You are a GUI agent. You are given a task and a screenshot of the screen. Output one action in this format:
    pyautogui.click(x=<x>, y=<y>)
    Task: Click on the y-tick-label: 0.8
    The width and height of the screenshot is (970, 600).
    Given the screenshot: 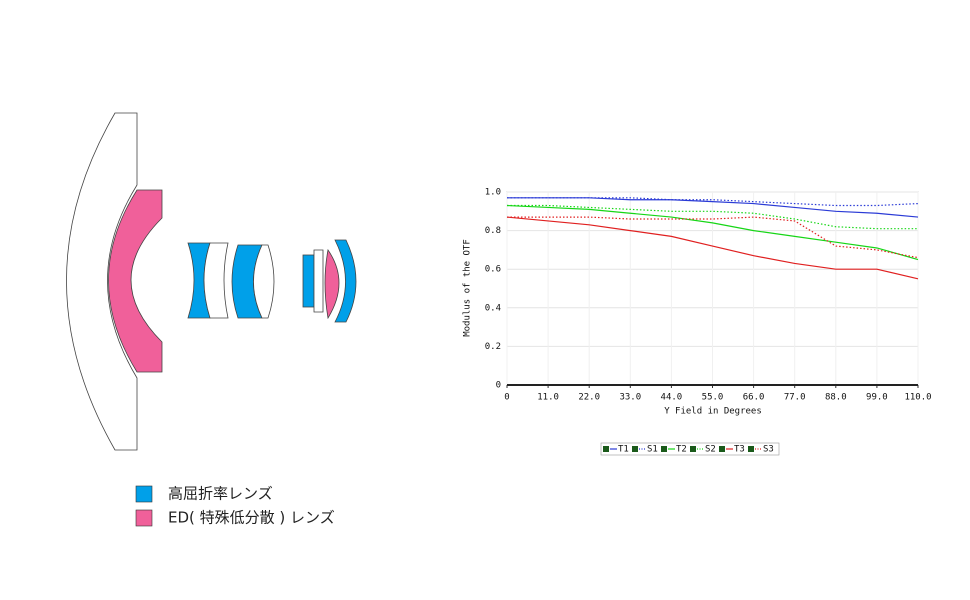 What is the action you would take?
    pyautogui.click(x=493, y=231)
    